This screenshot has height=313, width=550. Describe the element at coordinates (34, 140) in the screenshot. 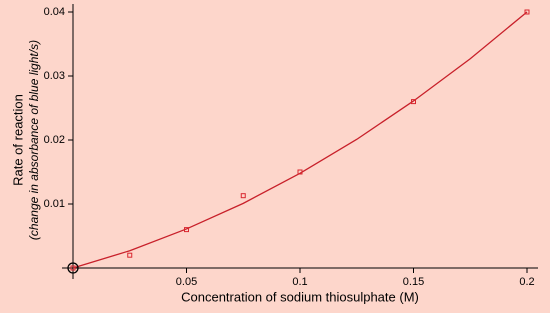

I see `y-axis-subtitle: (change in absorbance of blue light/s)` at that location.